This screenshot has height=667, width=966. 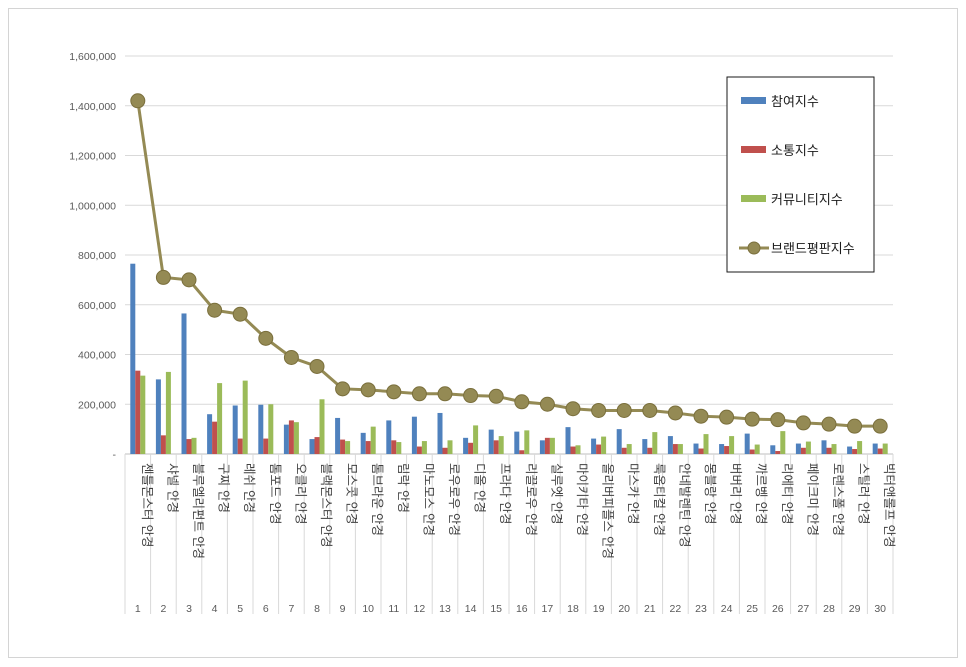 What do you see at coordinates (92, 157) in the screenshot?
I see `y-tick-label: 1,200,000` at bounding box center [92, 157].